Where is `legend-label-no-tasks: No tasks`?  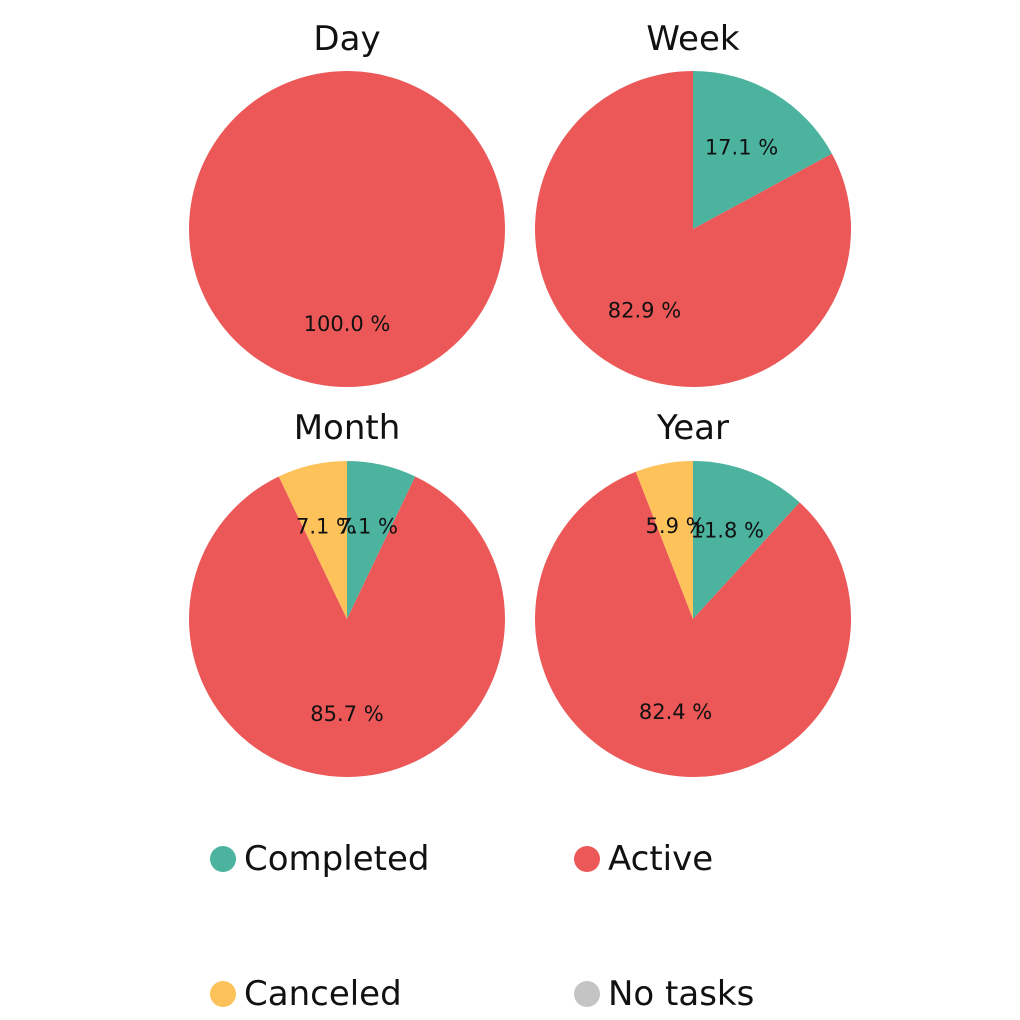
legend-label-no-tasks: No tasks is located at coordinates (681, 994).